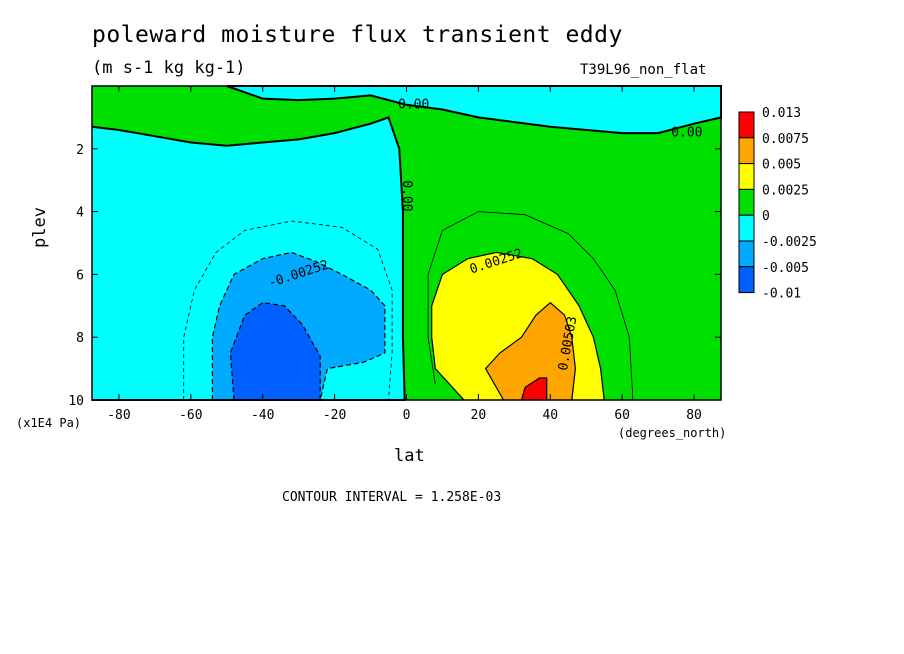  Describe the element at coordinates (766, 216) in the screenshot. I see `colorbar-label: 0` at that location.